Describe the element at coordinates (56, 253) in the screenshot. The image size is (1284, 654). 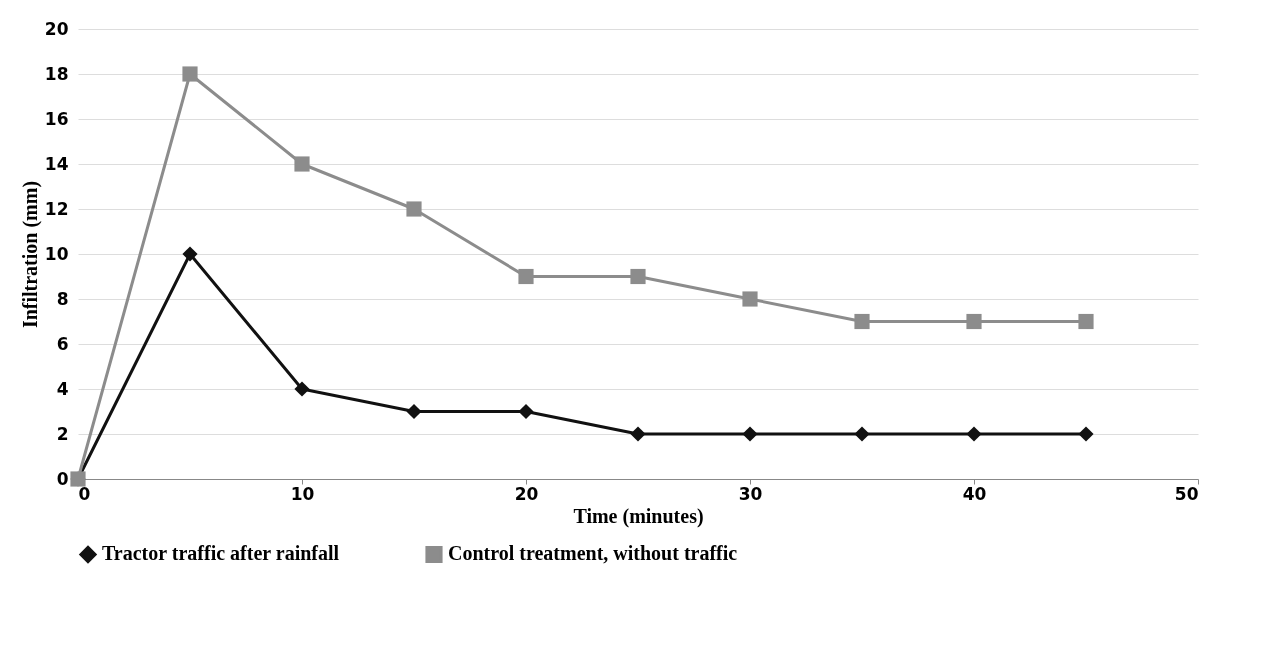
I see `y-tick-label: 10` at that location.